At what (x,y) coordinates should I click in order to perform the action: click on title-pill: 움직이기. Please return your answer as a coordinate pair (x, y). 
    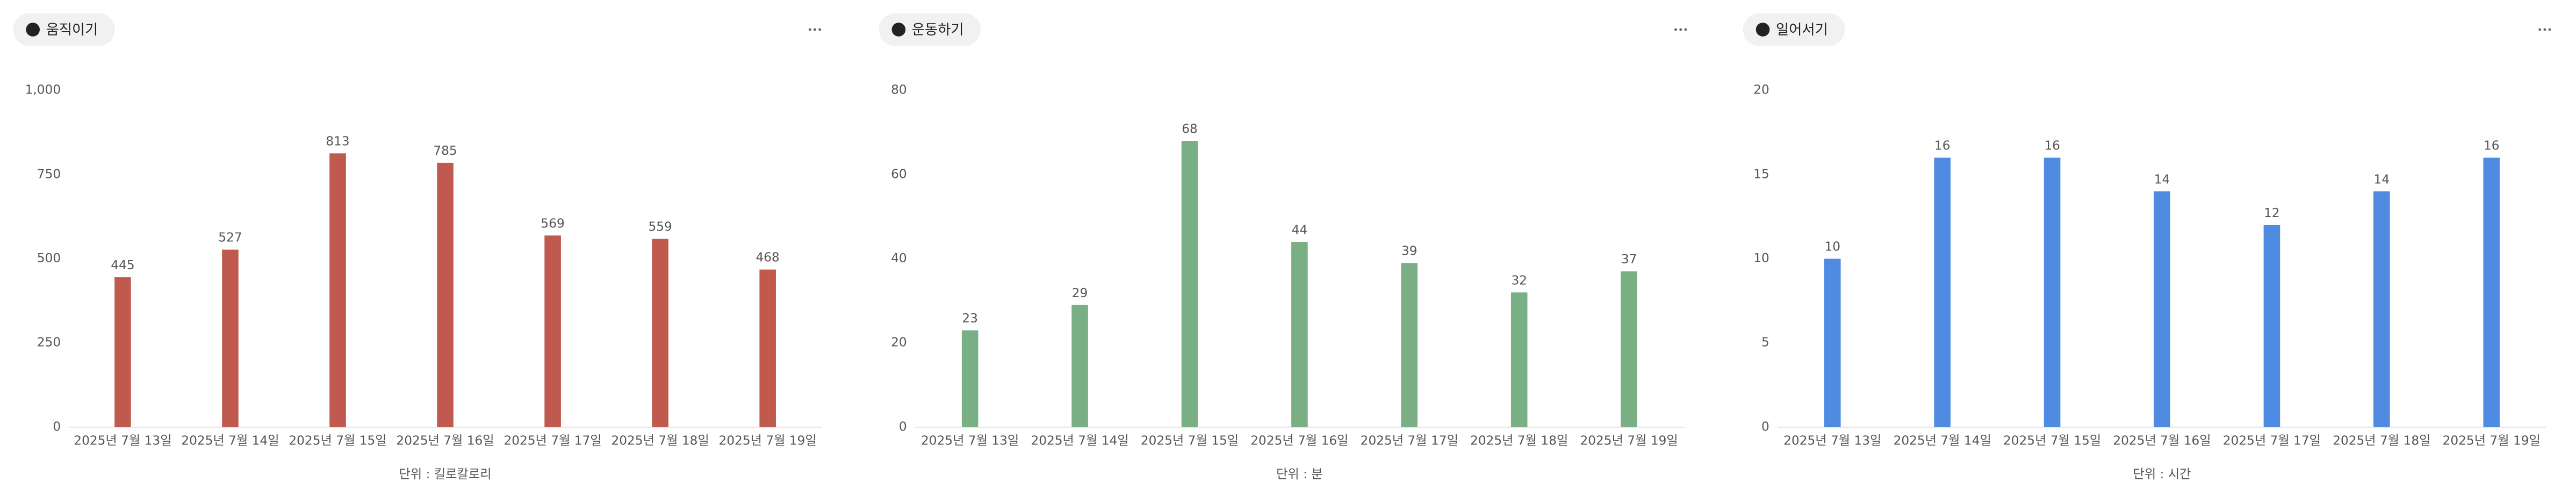
    Looking at the image, I should click on (64, 29).